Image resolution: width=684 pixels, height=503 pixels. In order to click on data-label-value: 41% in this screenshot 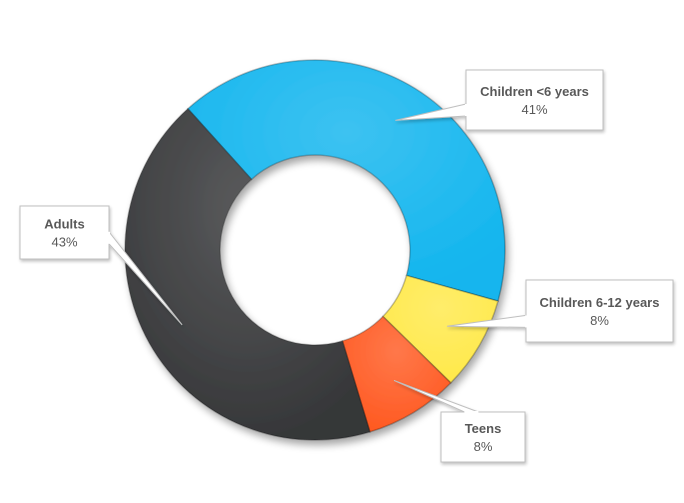, I will do `click(534, 109)`.